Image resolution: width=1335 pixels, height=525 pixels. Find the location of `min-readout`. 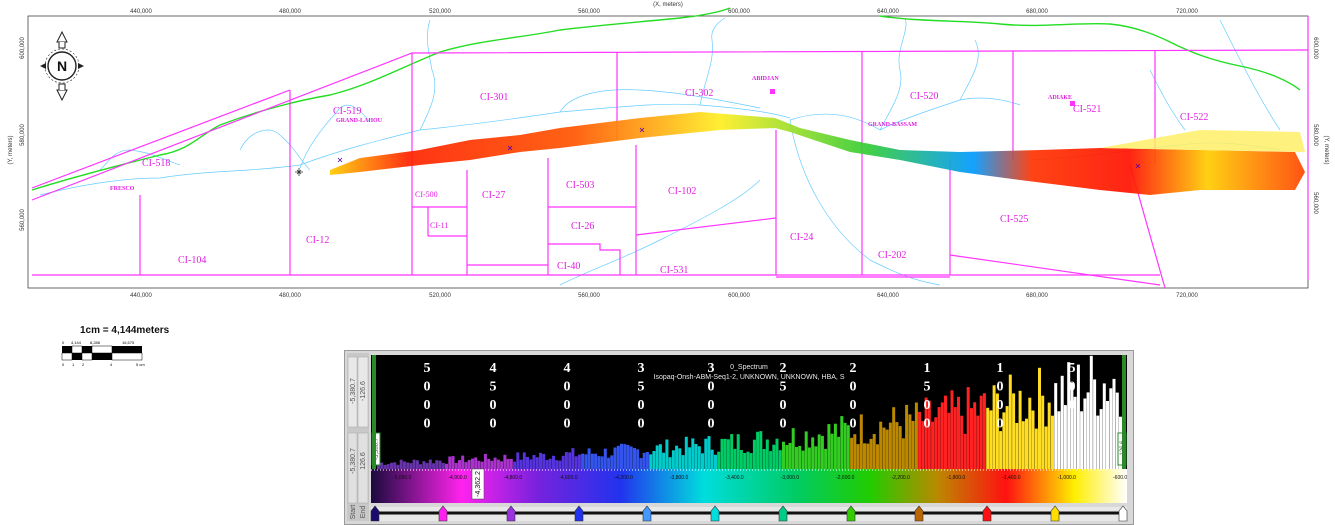

min-readout is located at coordinates (352, 468).